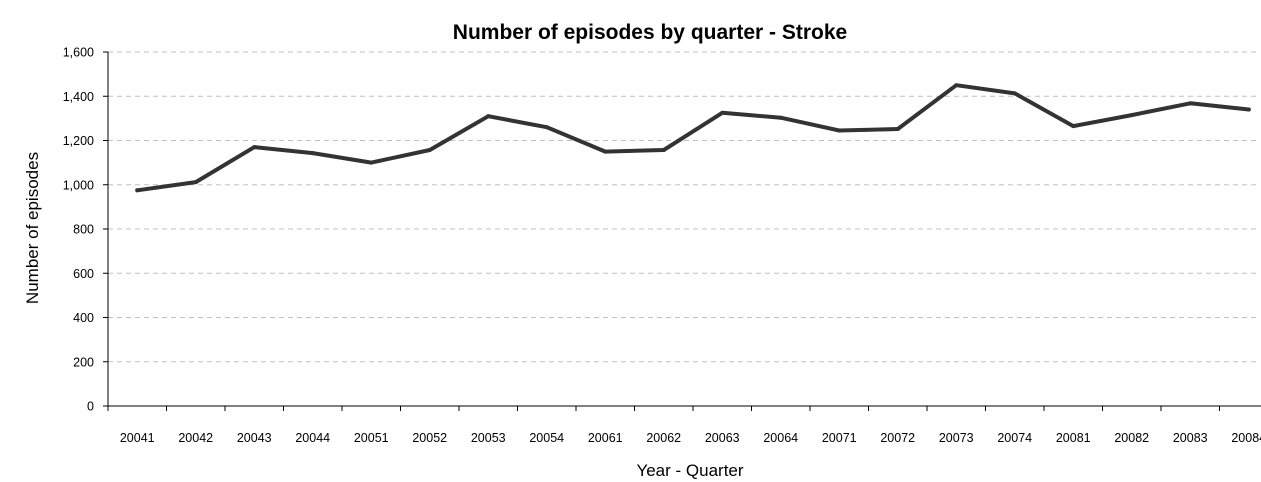  What do you see at coordinates (78, 53) in the screenshot?
I see `y-tick-label: 1,600` at bounding box center [78, 53].